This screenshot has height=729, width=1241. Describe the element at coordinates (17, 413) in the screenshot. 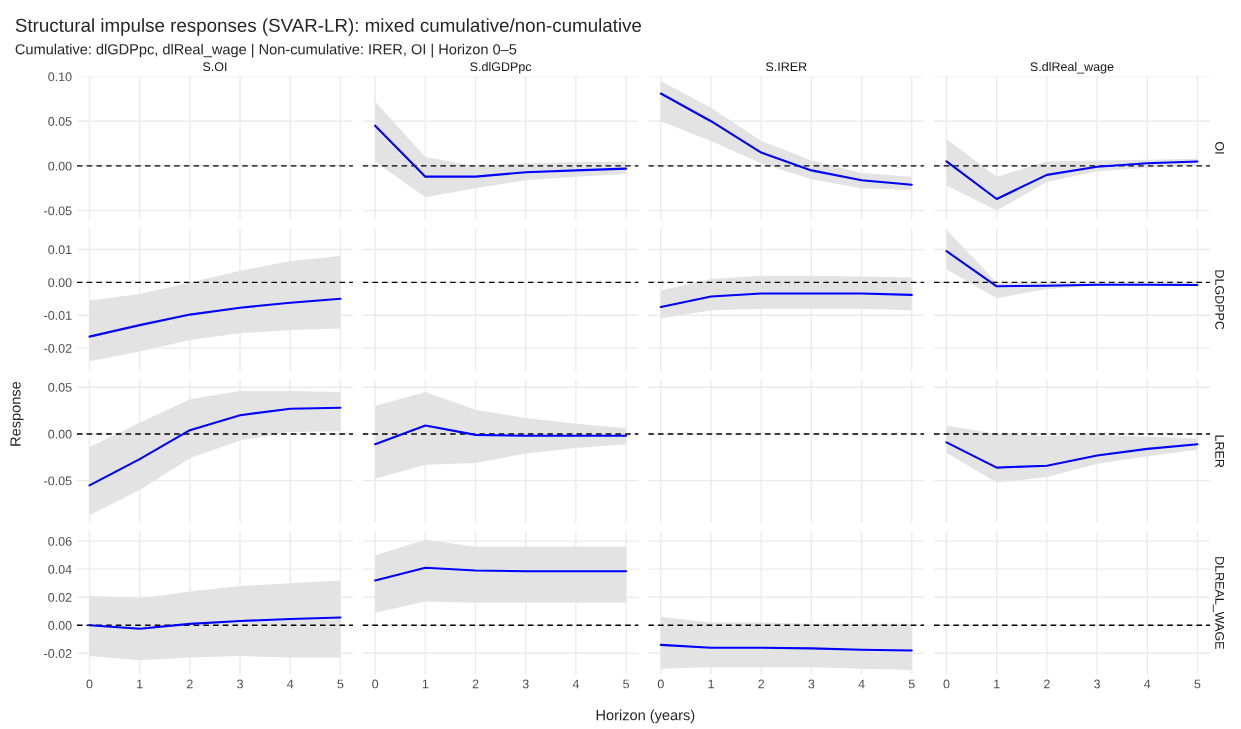

I see `y-axis-title: Response` at that location.